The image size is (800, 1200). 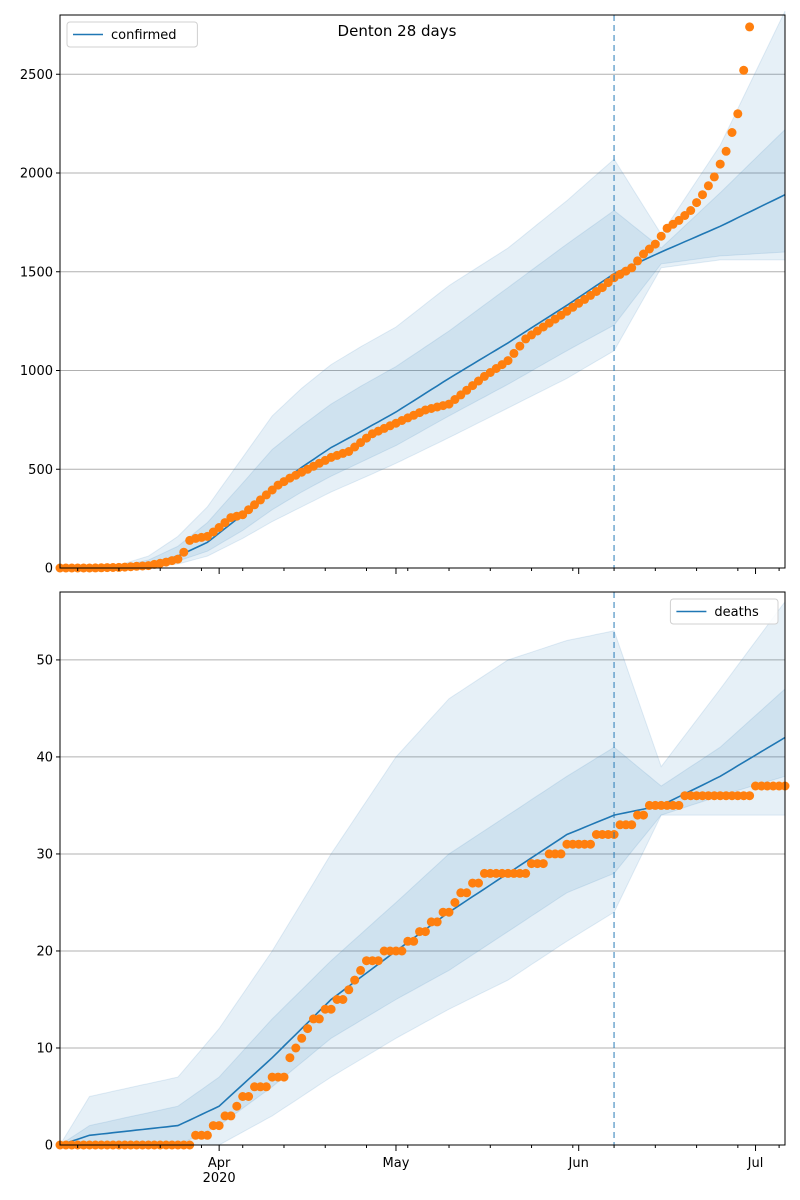 What do you see at coordinates (144, 35) in the screenshot?
I see `legend-label: confirmed` at bounding box center [144, 35].